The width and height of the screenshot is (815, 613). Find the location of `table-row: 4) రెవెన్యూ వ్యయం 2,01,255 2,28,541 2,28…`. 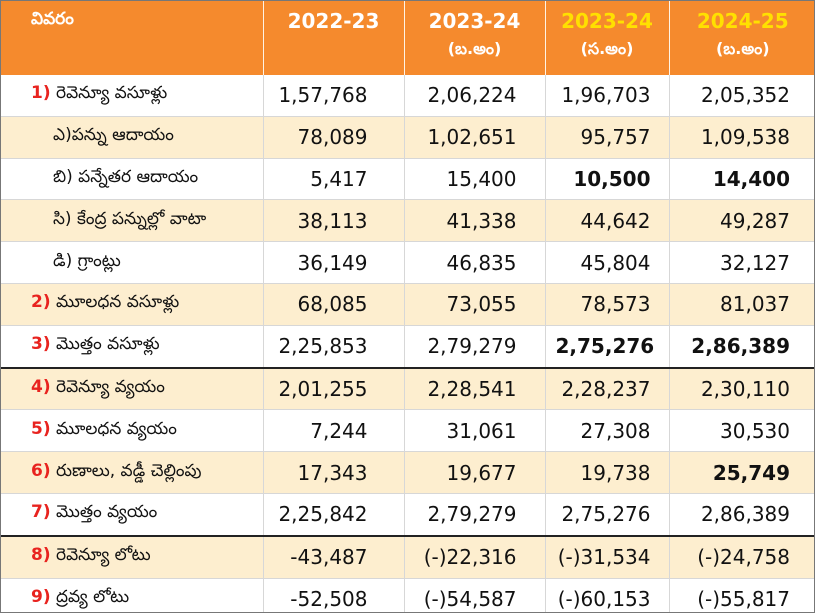

table-row: 4) రెవెన్యూ వ్యయం 2,01,255 2,28,541 2,28… is located at coordinates (407, 389).